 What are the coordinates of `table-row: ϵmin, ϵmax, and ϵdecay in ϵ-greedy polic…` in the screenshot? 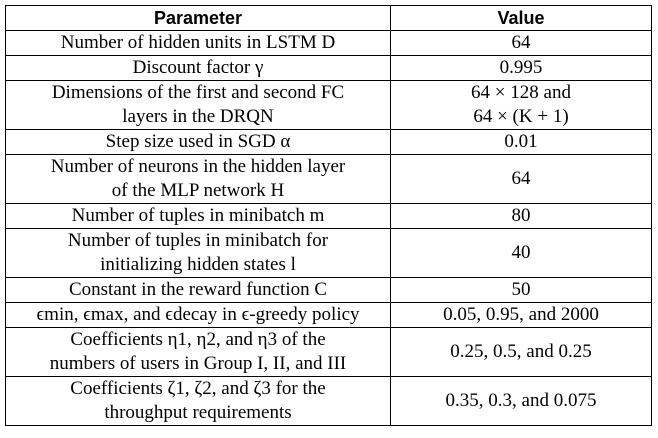 It's located at (328, 315).